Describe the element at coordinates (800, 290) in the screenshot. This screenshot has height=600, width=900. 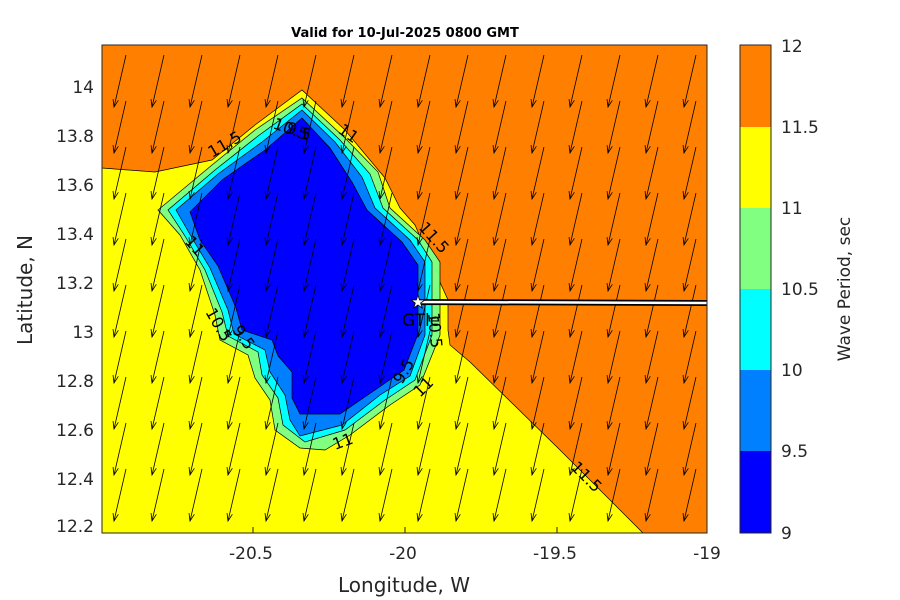
I see `colorbar-tick-label: 10.5` at that location.